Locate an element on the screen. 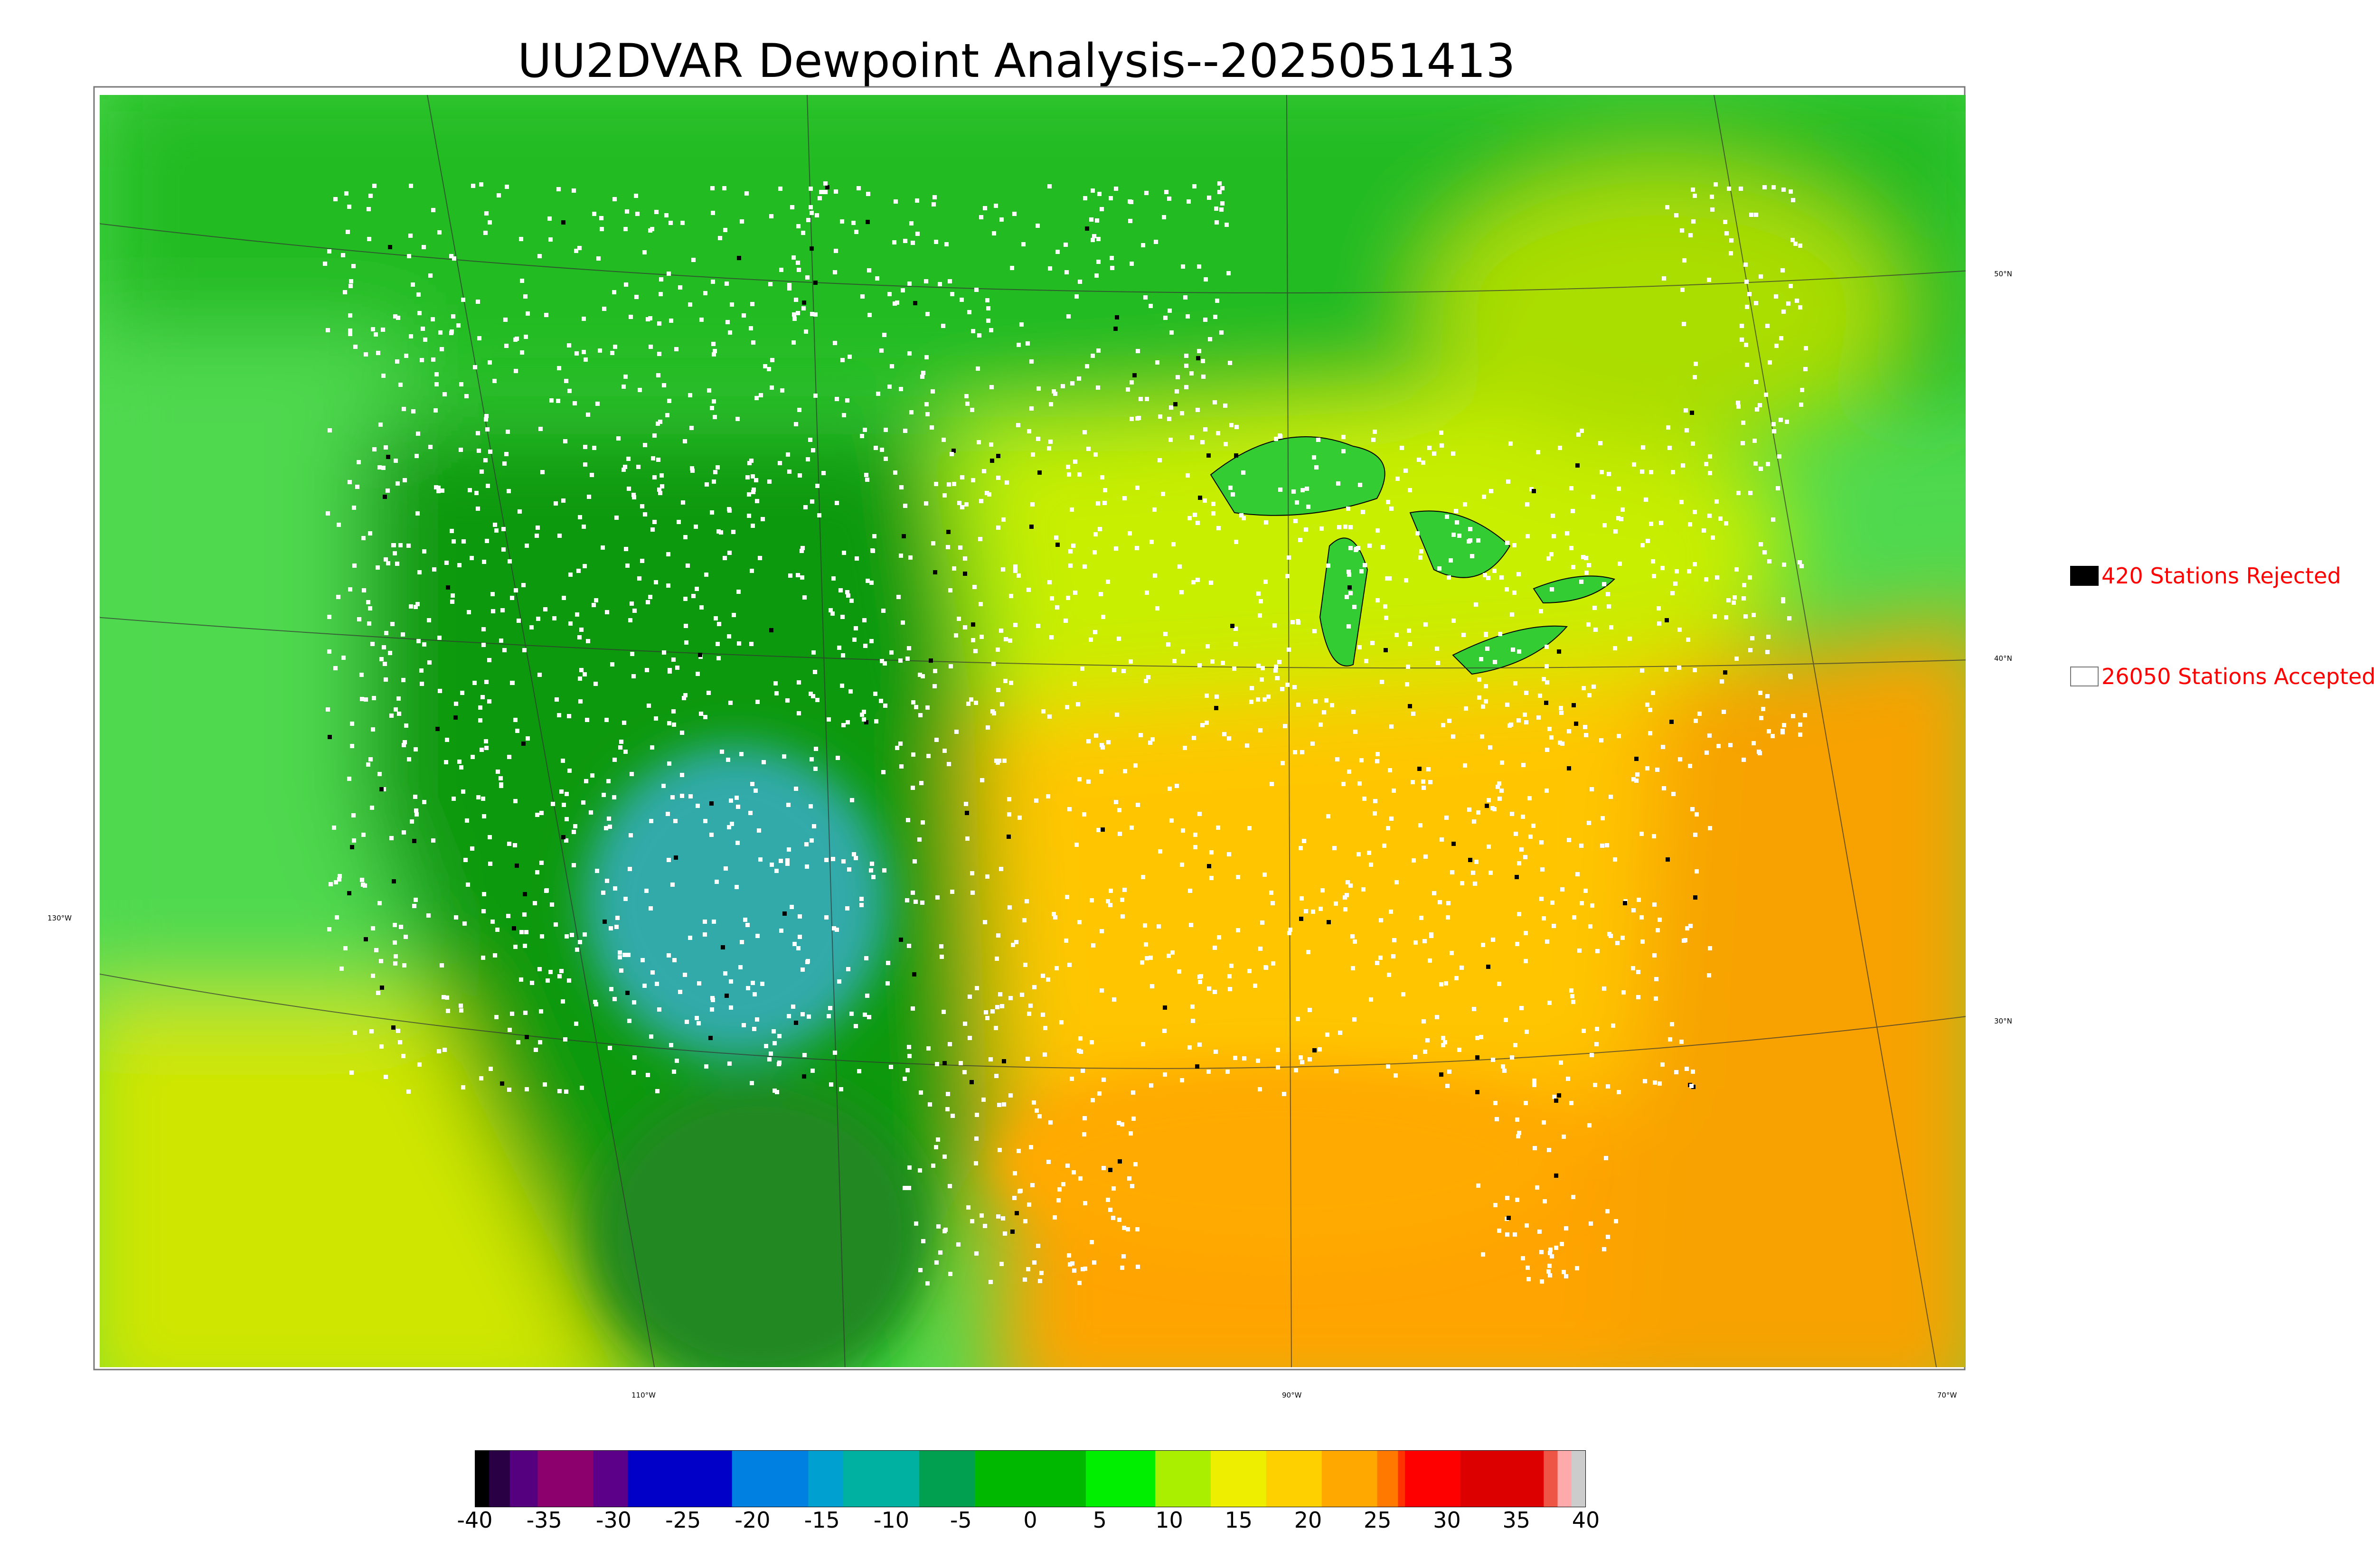  colorbar is located at coordinates (1030, 1479).